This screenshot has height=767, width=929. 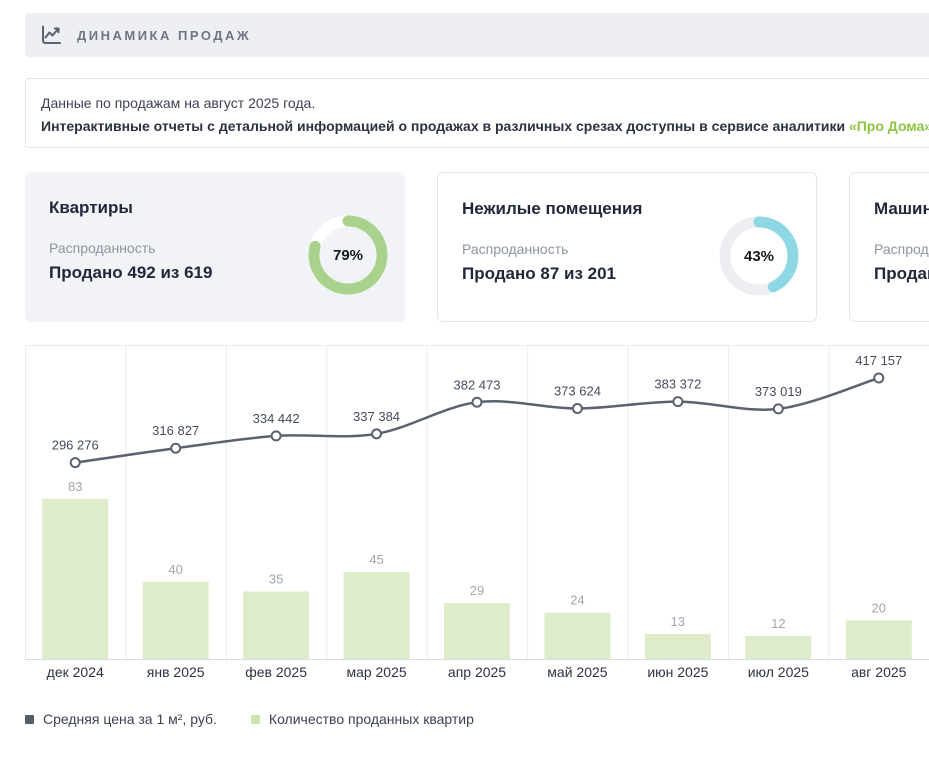 What do you see at coordinates (552, 208) in the screenshot?
I see `card-title: Нежилые помещения` at bounding box center [552, 208].